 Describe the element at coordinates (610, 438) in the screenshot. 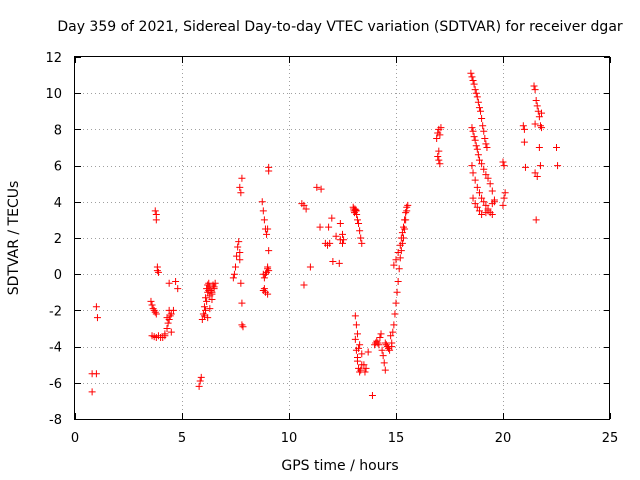

I see `x-tick-label: 25` at that location.